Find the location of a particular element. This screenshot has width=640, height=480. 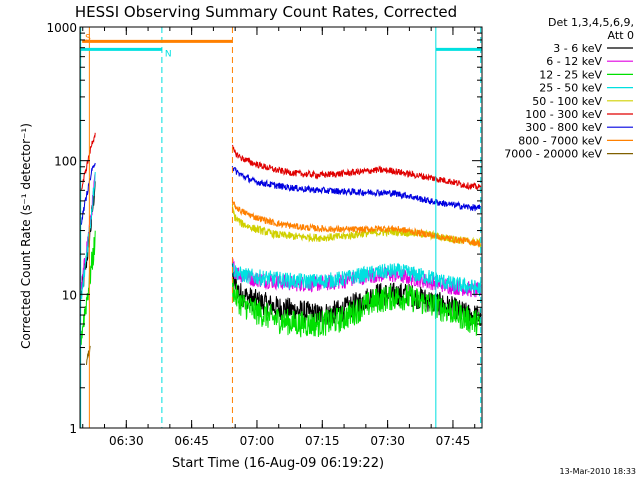

legend-entry-label: 3 - 6 keV is located at coordinates (577, 48).